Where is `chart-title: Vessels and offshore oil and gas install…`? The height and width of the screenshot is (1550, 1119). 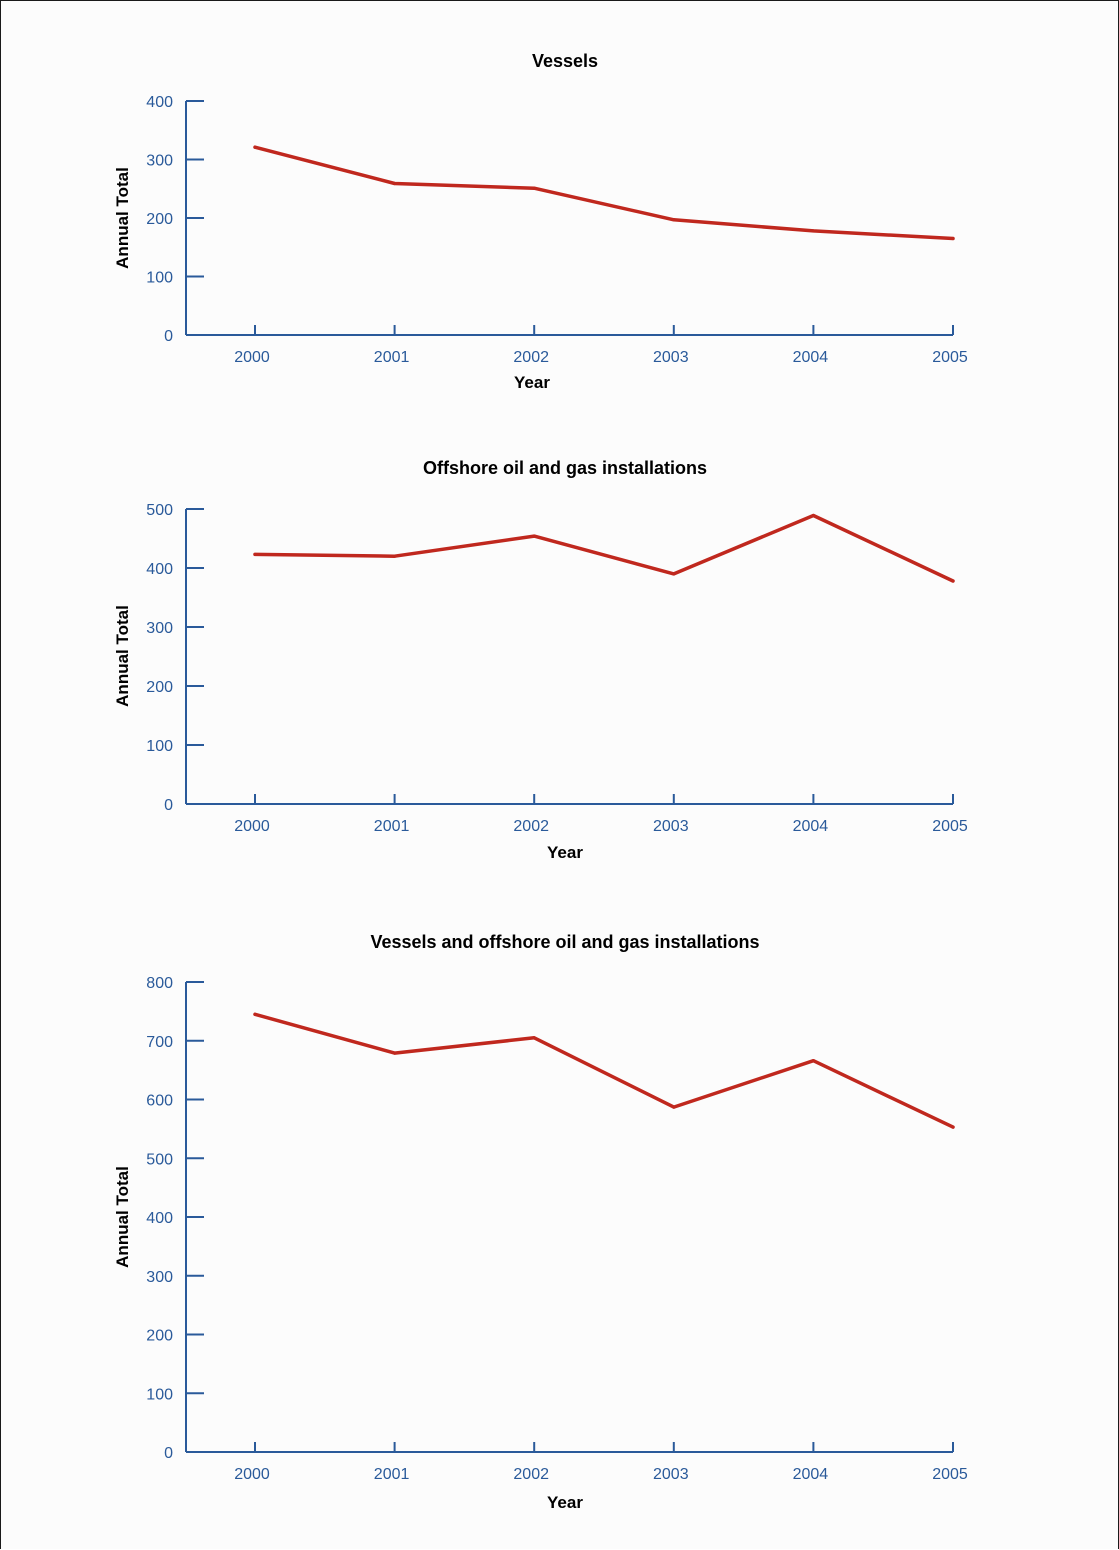
chart-title: Vessels and offshore oil and gas install… is located at coordinates (564, 942).